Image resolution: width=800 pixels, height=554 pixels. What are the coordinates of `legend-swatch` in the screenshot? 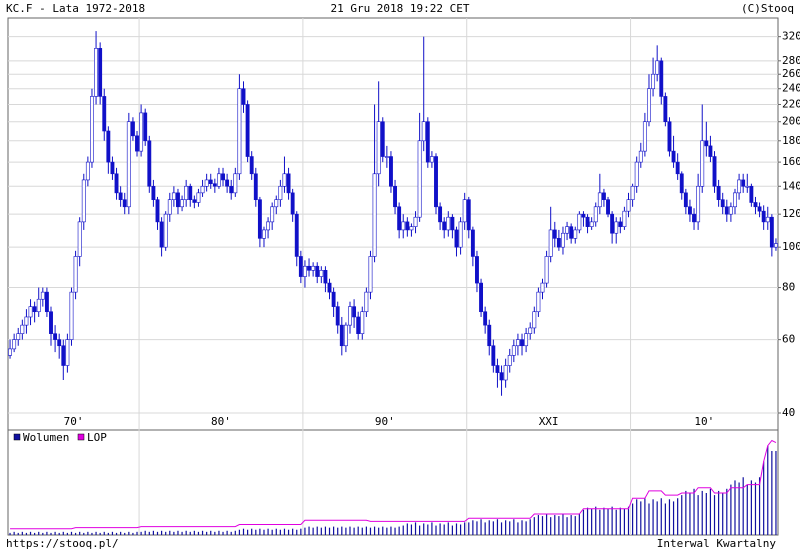 It's located at (81, 437).